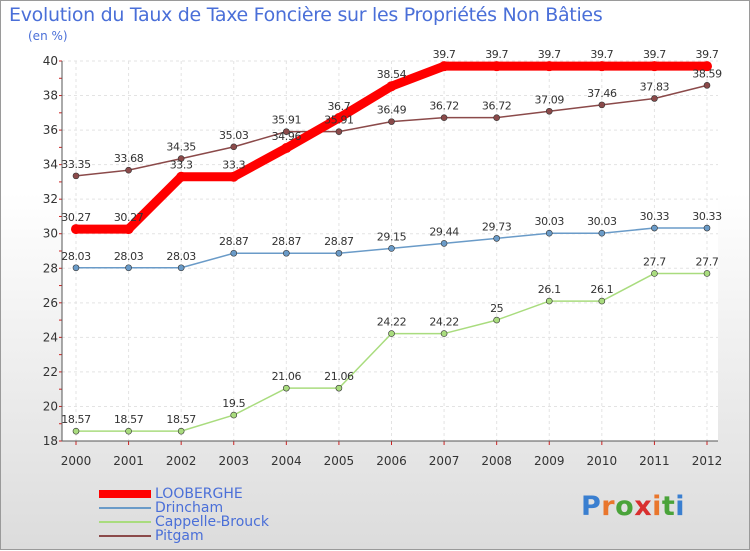 Image resolution: width=750 pixels, height=551 pixels. Describe the element at coordinates (50, 165) in the screenshot. I see `y-tick-label: 34` at that location.